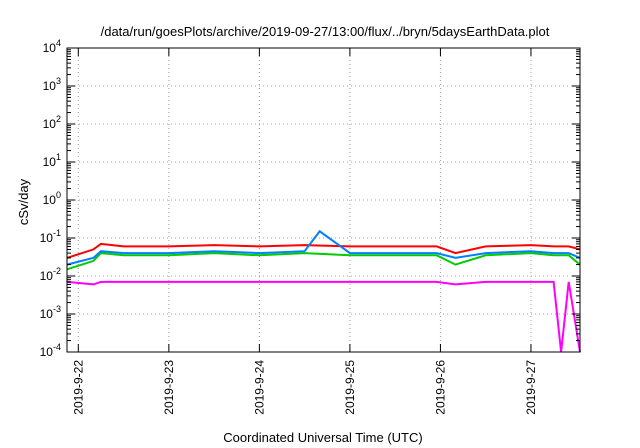 The width and height of the screenshot is (640, 448). I want to click on x-tick-label: 2019-9-24, so click(259, 387).